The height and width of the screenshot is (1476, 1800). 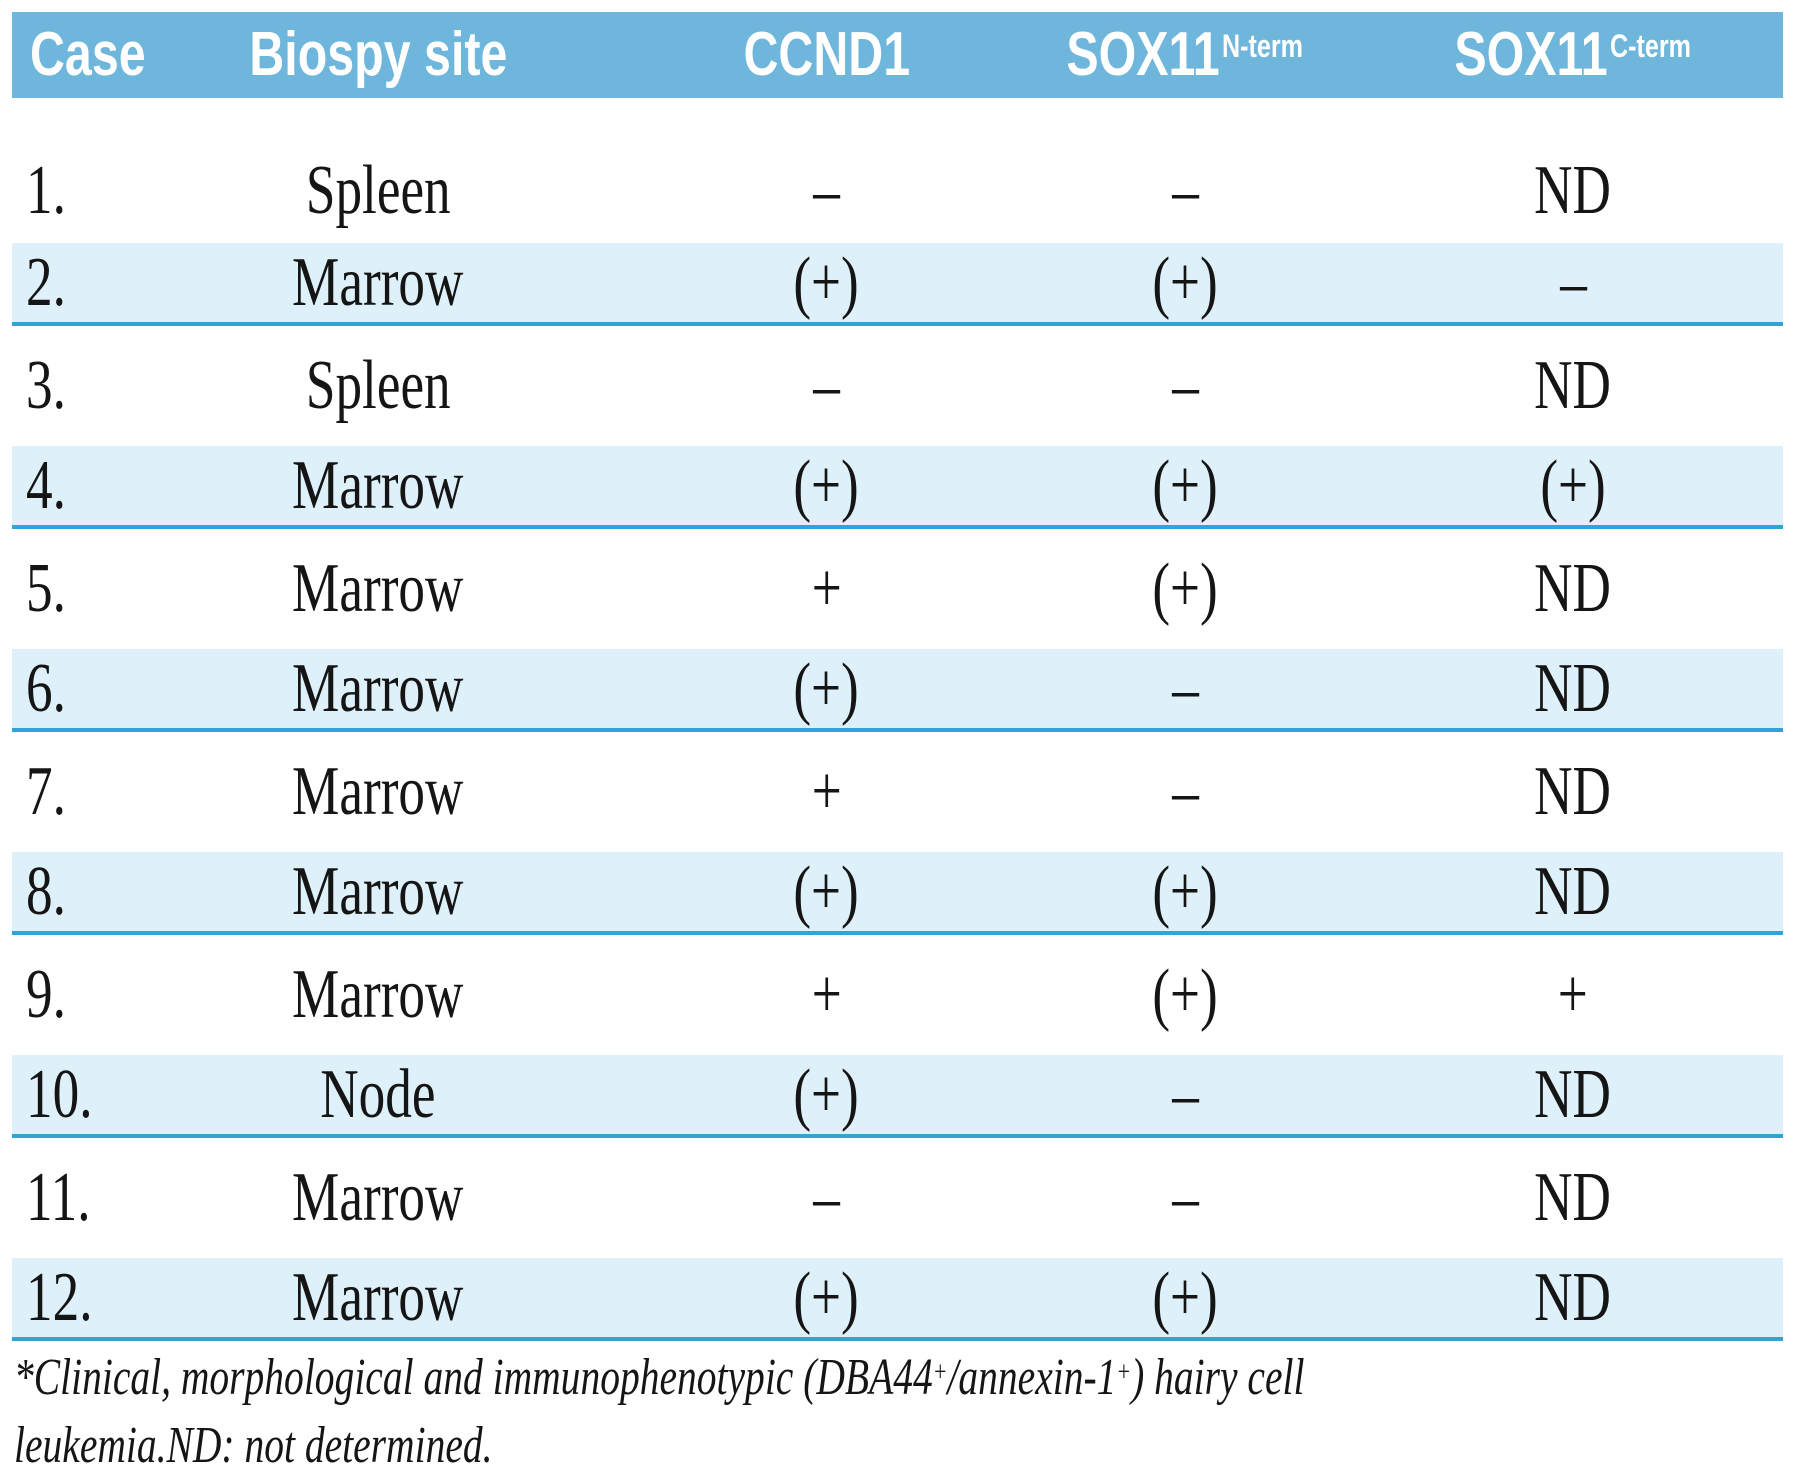 I want to click on cell-case: 12., so click(x=61, y=1297).